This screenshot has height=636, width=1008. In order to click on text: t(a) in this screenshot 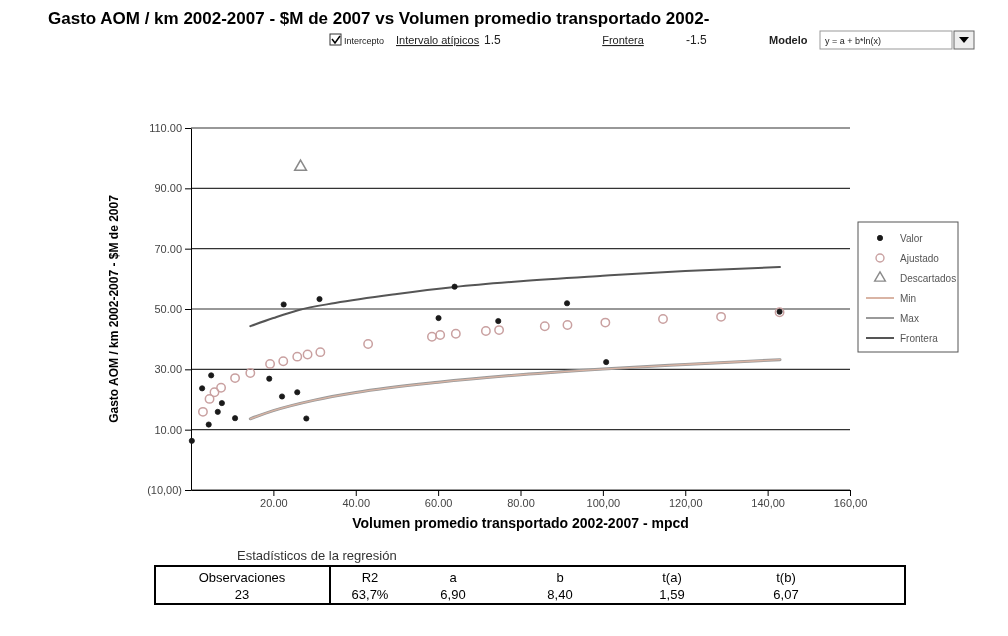, I will do `click(672, 577)`.